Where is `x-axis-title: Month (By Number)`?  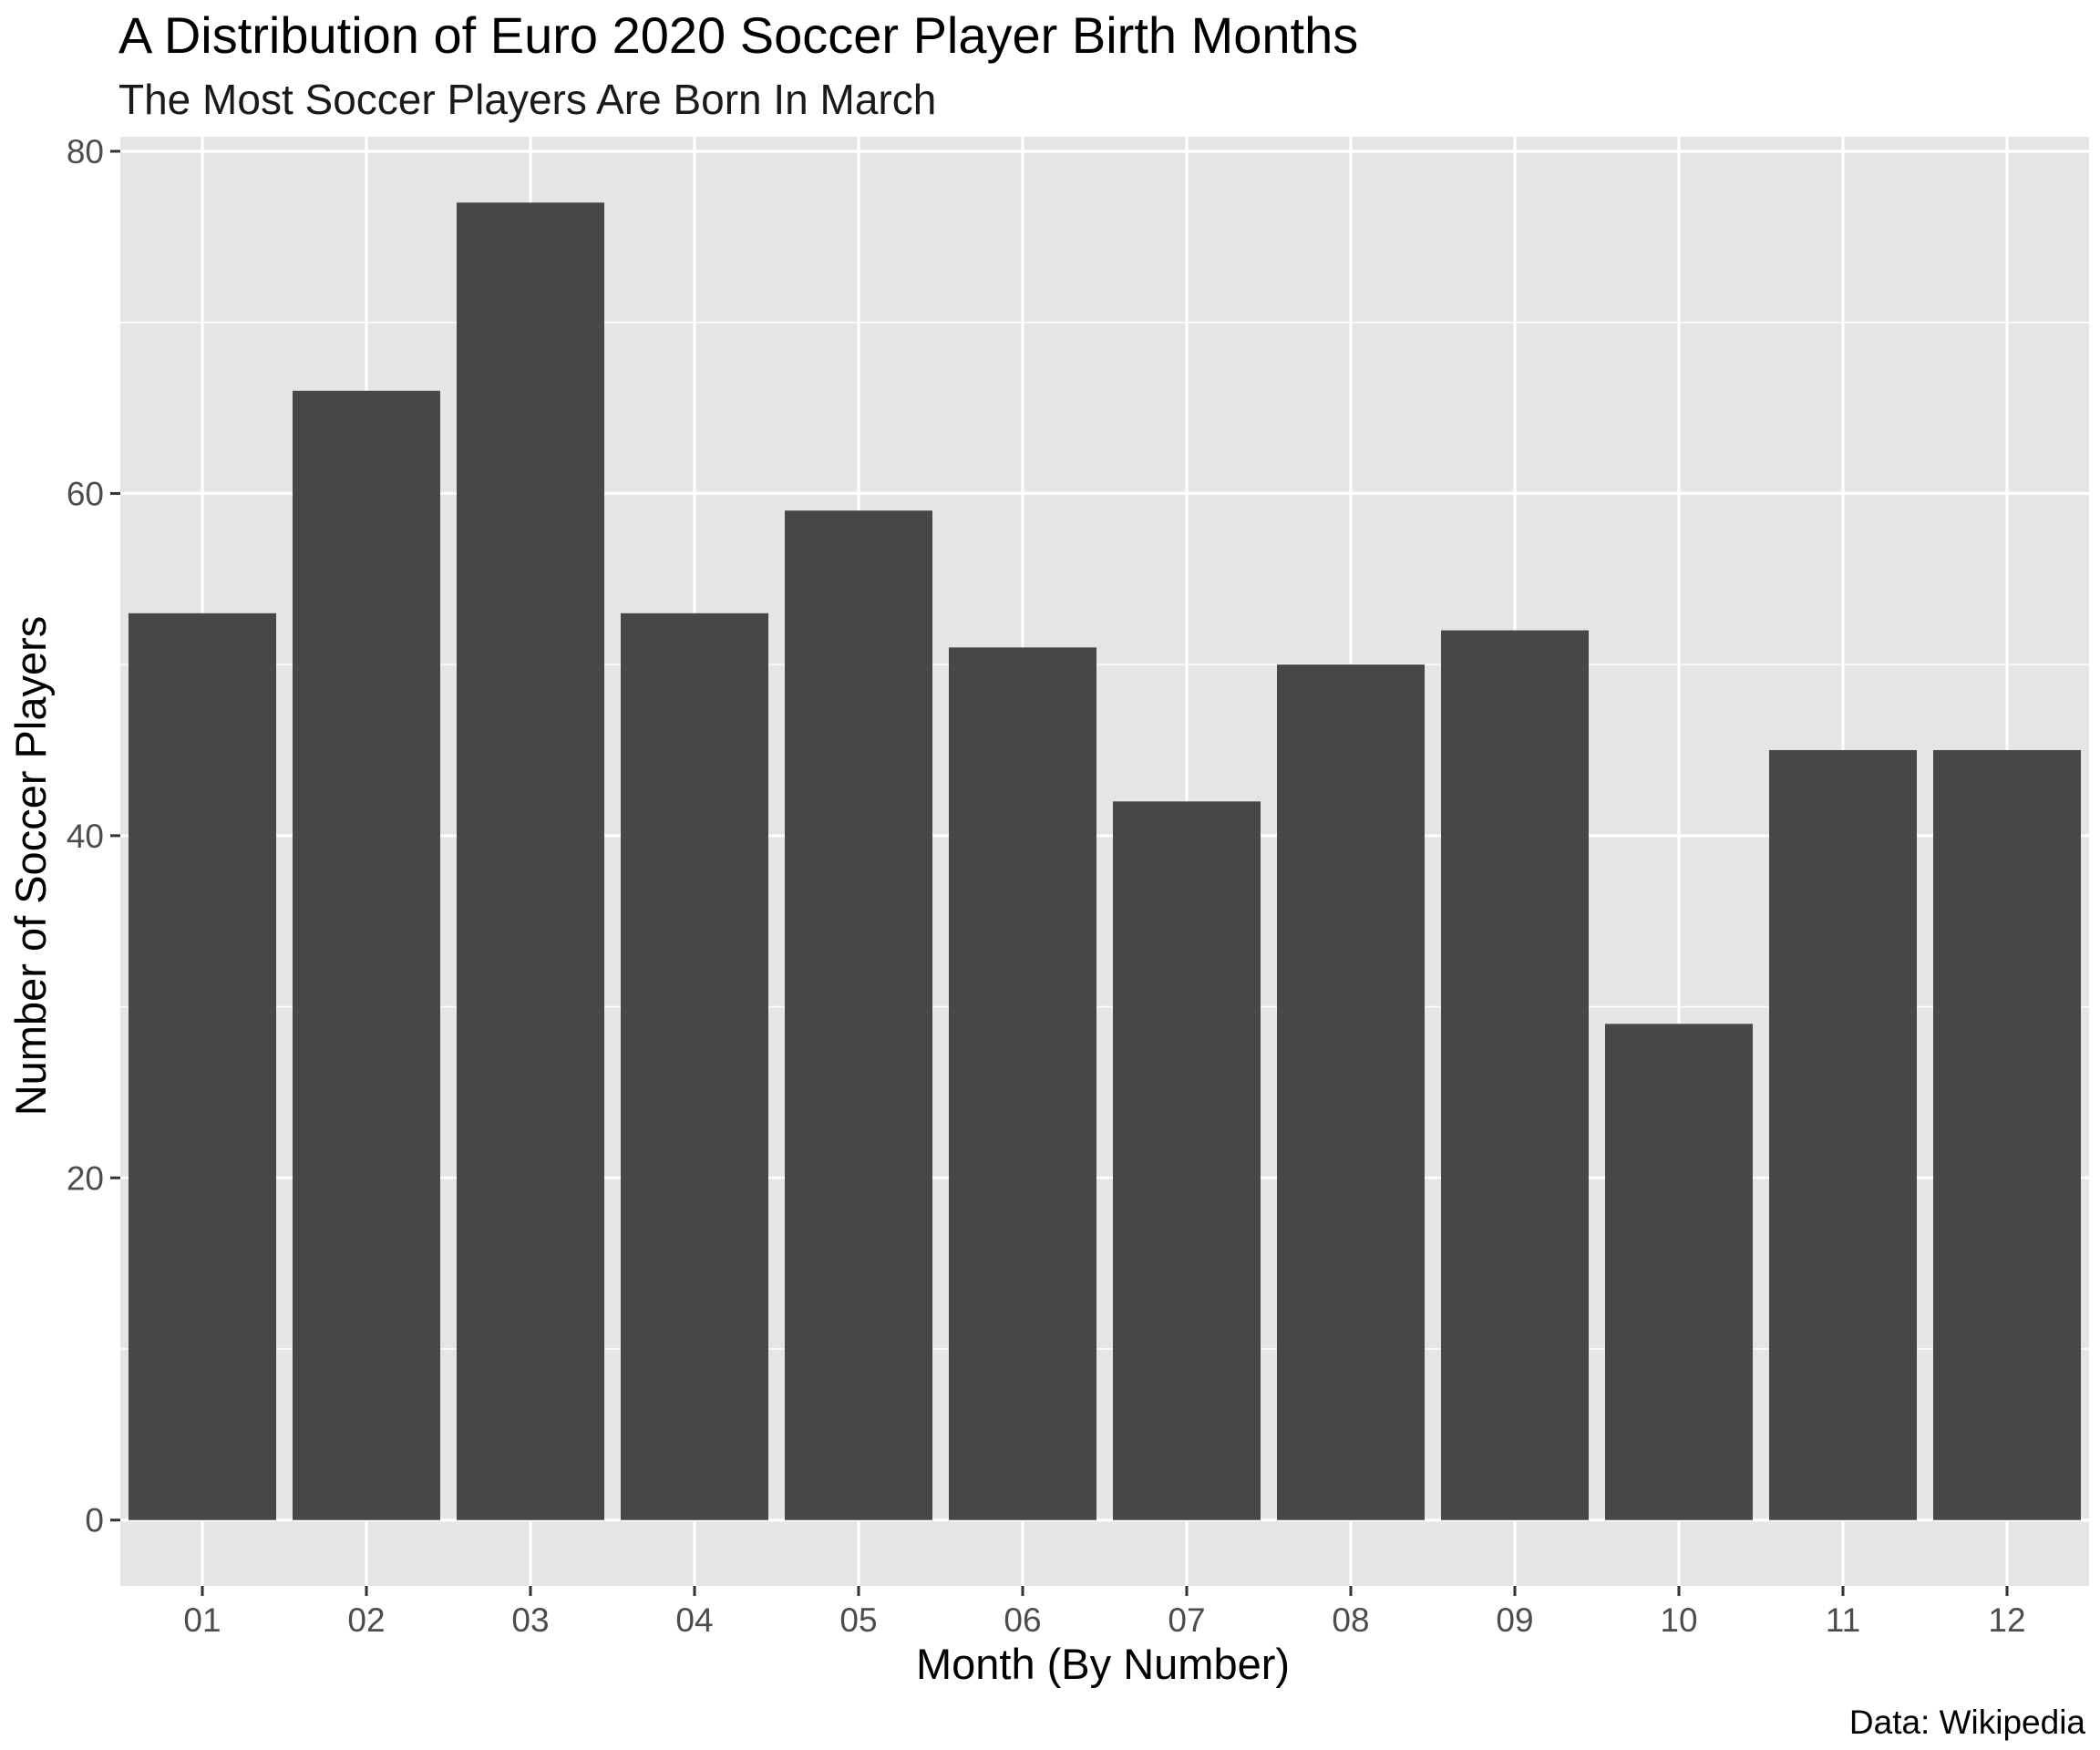
x-axis-title: Month (By Number) is located at coordinates (1103, 1664).